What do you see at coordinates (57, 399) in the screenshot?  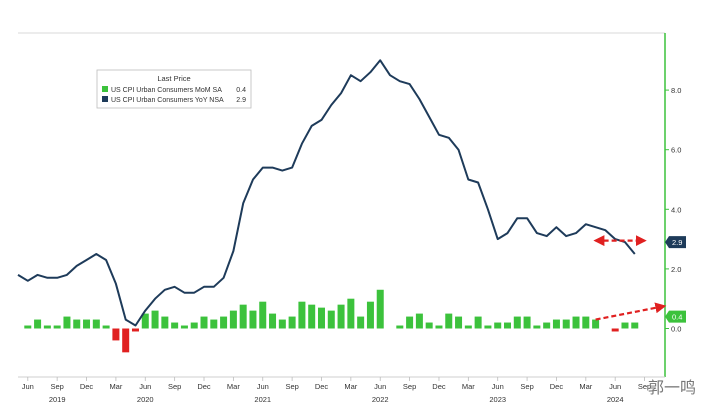 I see `x-year-label: 2019` at bounding box center [57, 399].